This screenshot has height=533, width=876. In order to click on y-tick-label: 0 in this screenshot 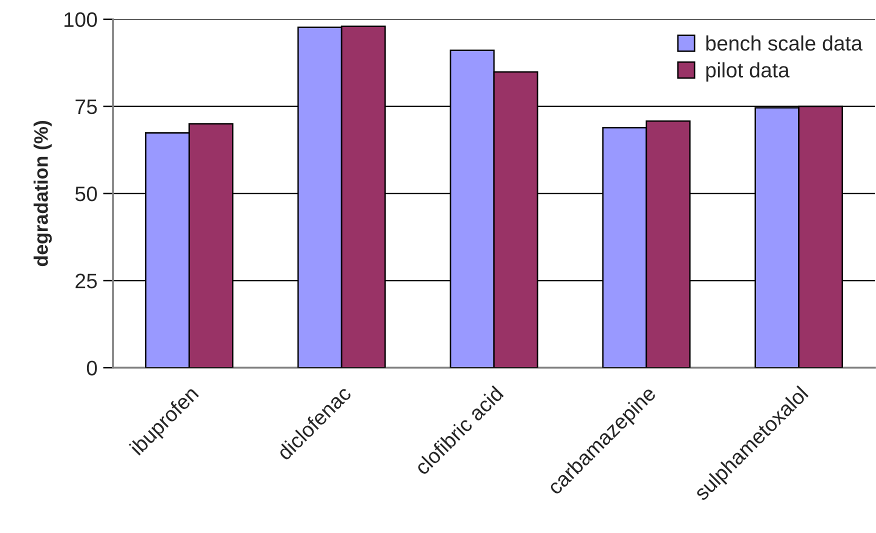, I will do `click(91, 368)`.